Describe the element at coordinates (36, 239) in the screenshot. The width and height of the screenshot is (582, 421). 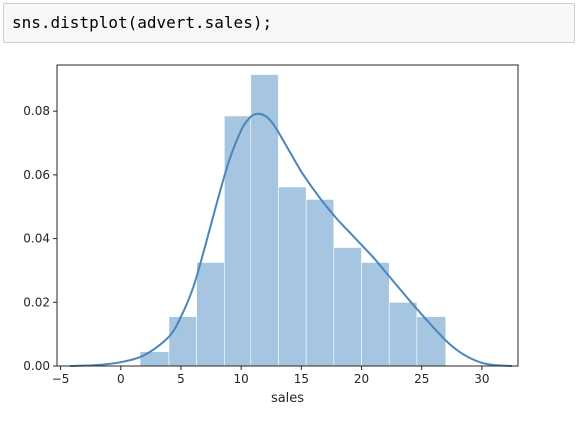
I see `y-tick-label: 0.04` at that location.